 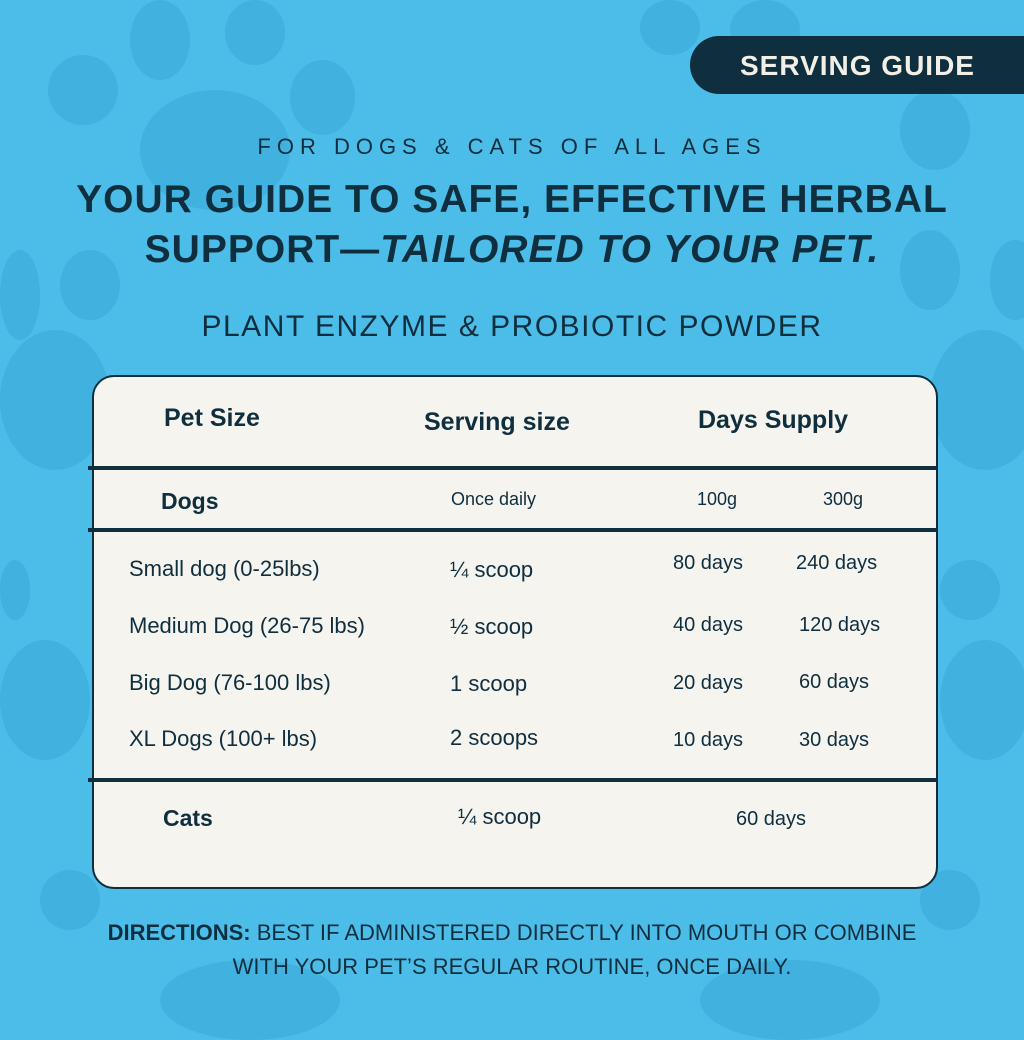 What do you see at coordinates (512, 199) in the screenshot?
I see `headline-line-1: YOUR GUIDE TO SAFE, EFFECTIVE HERBAL` at bounding box center [512, 199].